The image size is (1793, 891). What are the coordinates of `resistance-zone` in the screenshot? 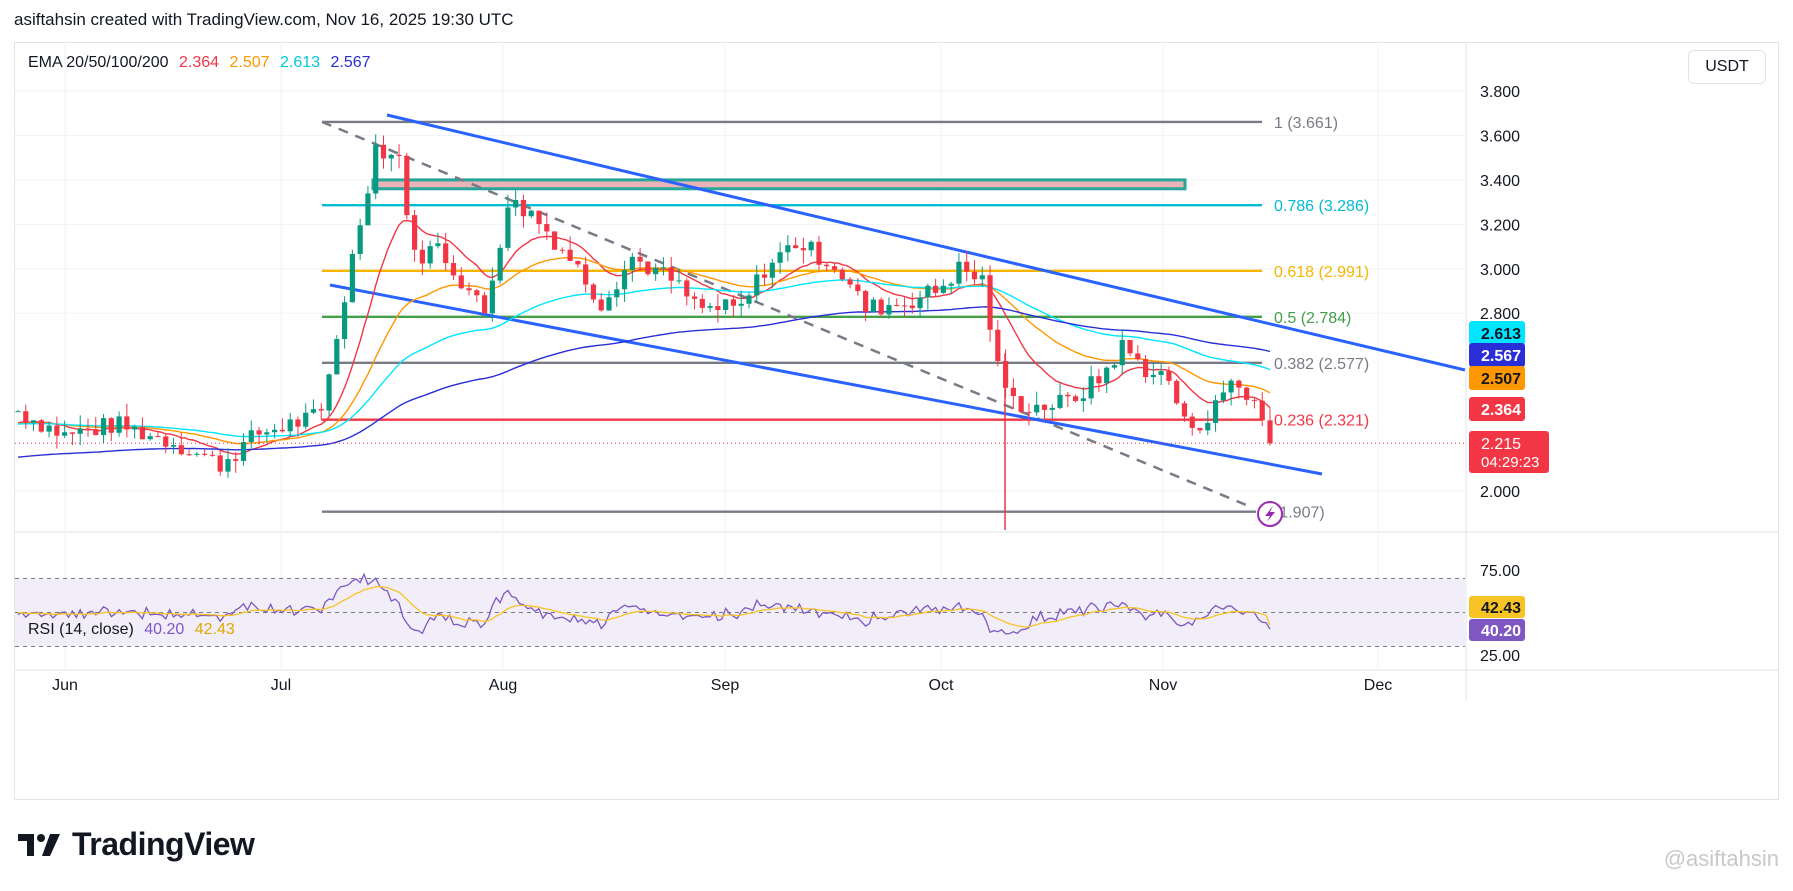 It's located at (779, 184).